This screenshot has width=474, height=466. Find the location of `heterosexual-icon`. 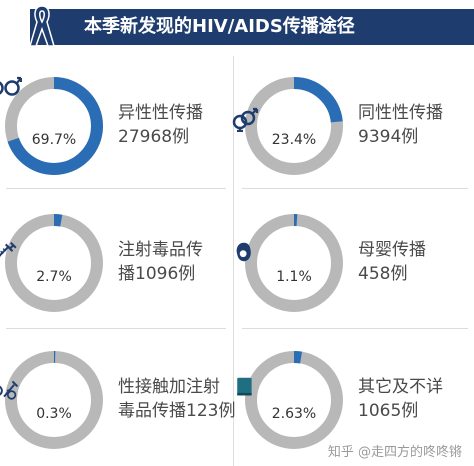

heterosexual-icon is located at coordinates (11, 86).